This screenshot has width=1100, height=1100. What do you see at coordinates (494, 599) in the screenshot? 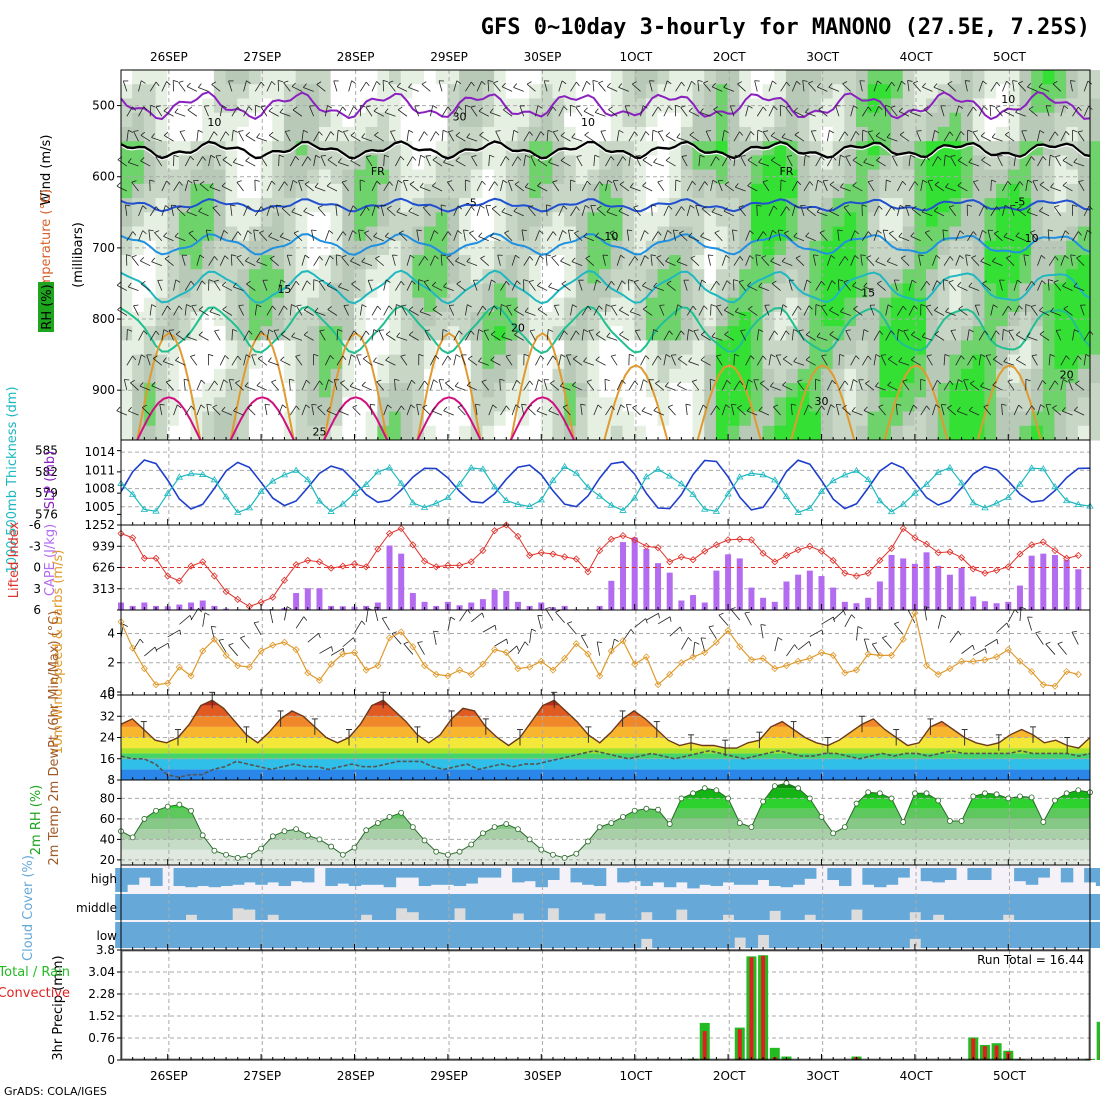
I see `cape-bar` at bounding box center [494, 599].